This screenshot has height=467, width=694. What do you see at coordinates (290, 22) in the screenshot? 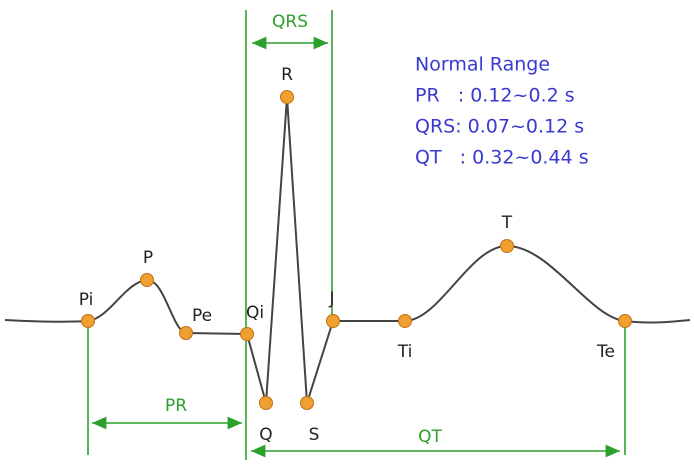
I see `interval-label: QRS` at bounding box center [290, 22].